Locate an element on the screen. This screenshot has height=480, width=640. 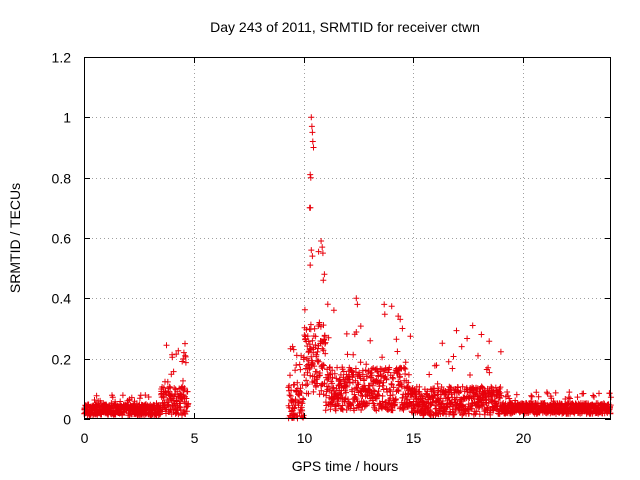
y-tick-label: 0 is located at coordinates (67, 420).